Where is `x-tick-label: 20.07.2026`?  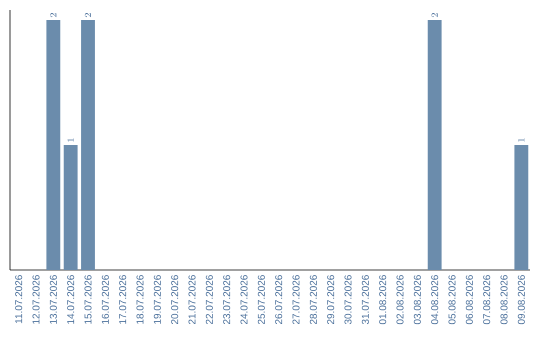
x-tick-label: 20.07.2026 is located at coordinates (174, 299).